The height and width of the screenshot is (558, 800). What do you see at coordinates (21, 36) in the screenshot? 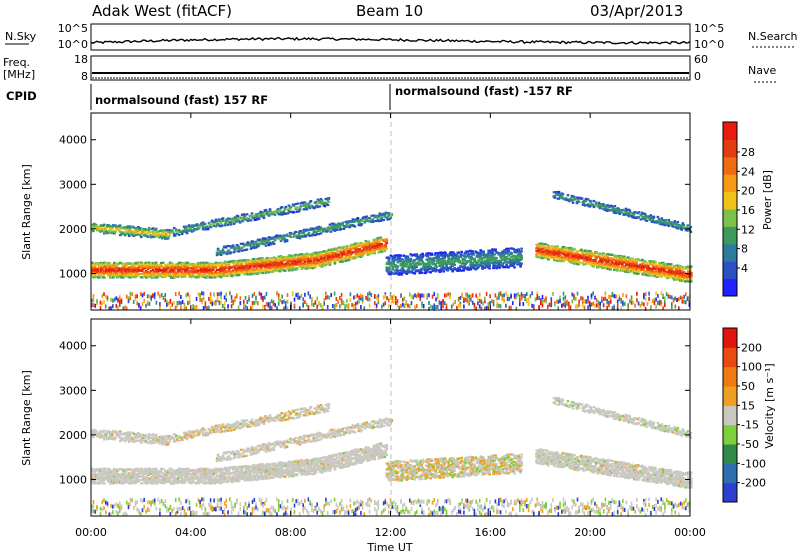
I see `nsky-label: N.Sky` at bounding box center [21, 36].